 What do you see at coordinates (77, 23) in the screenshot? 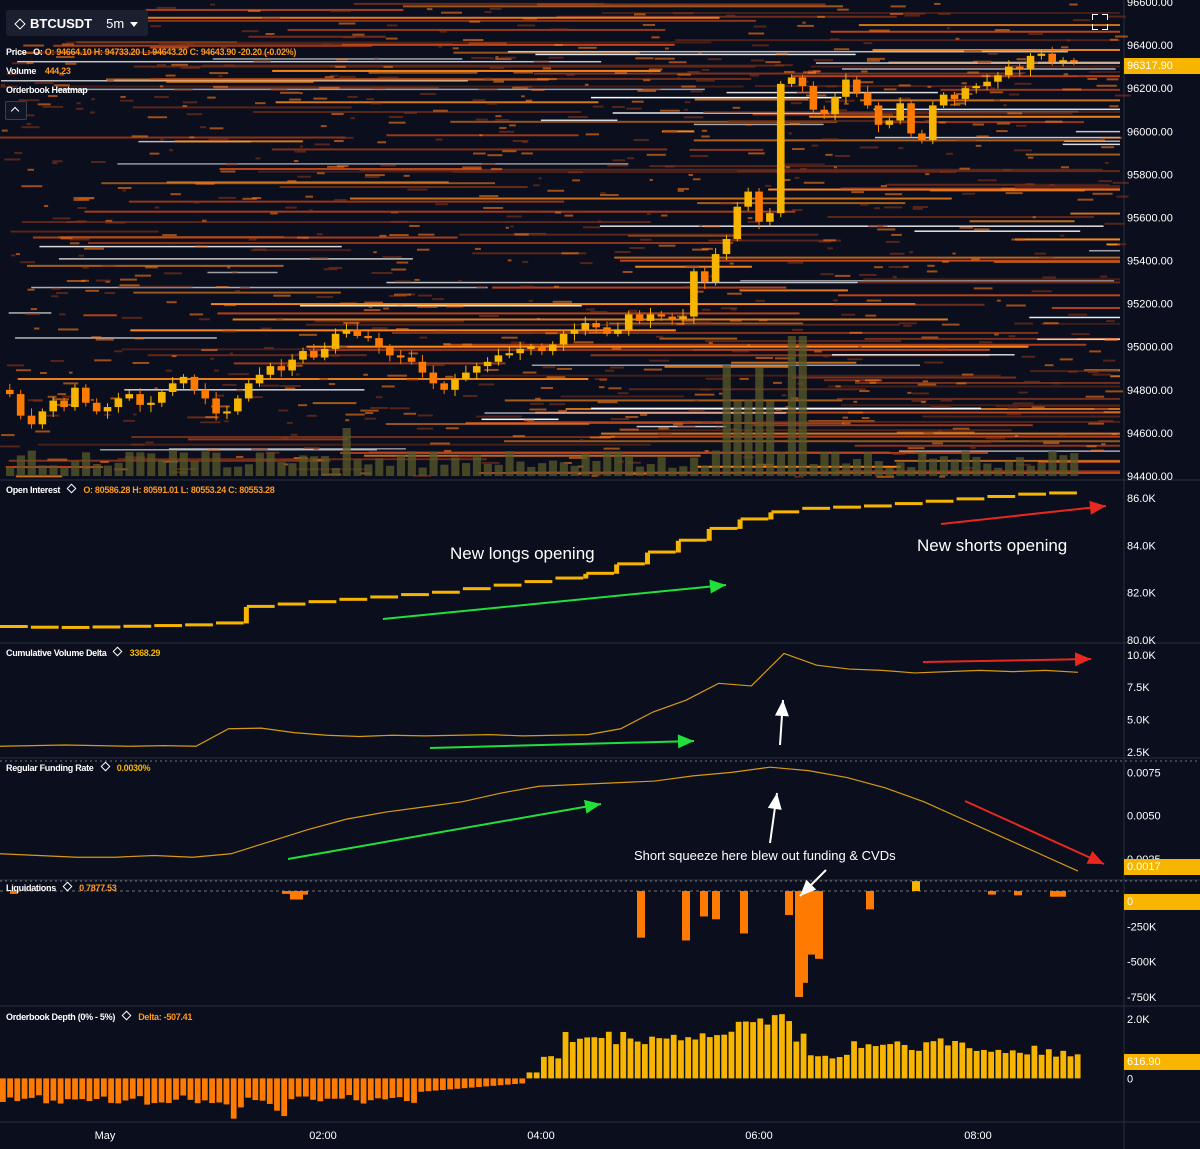
I see `symbol-selector: BTCUSDT 5m` at bounding box center [77, 23].